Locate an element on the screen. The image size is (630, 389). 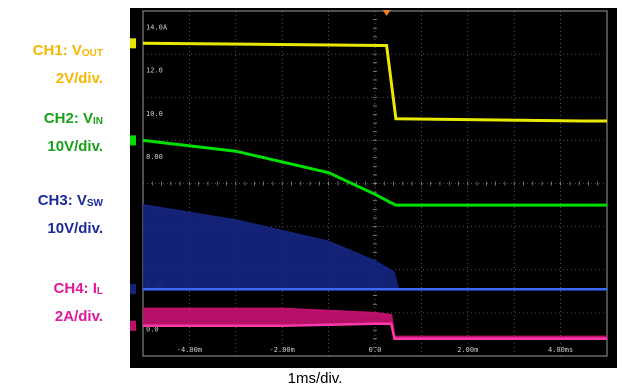
ch4-legend: CH4: IL 2A/div. is located at coordinates (55, 303).